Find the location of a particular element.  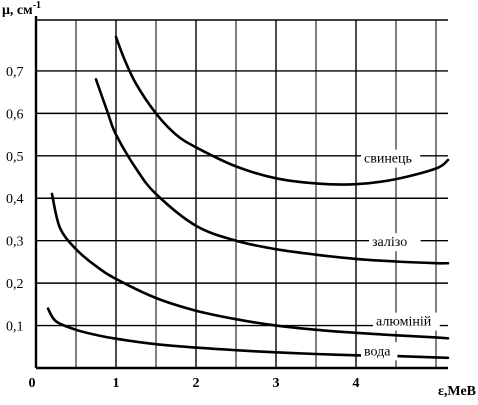

series-label-2: алюміній is located at coordinates (404, 322).